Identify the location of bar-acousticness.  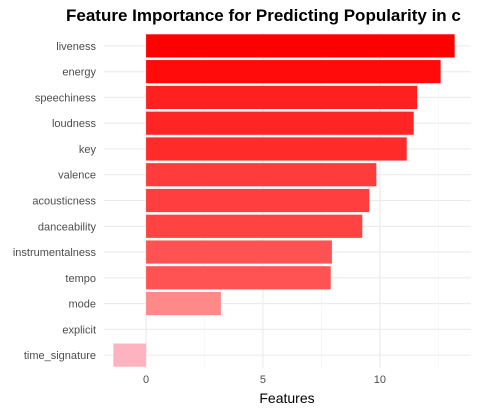
(258, 200).